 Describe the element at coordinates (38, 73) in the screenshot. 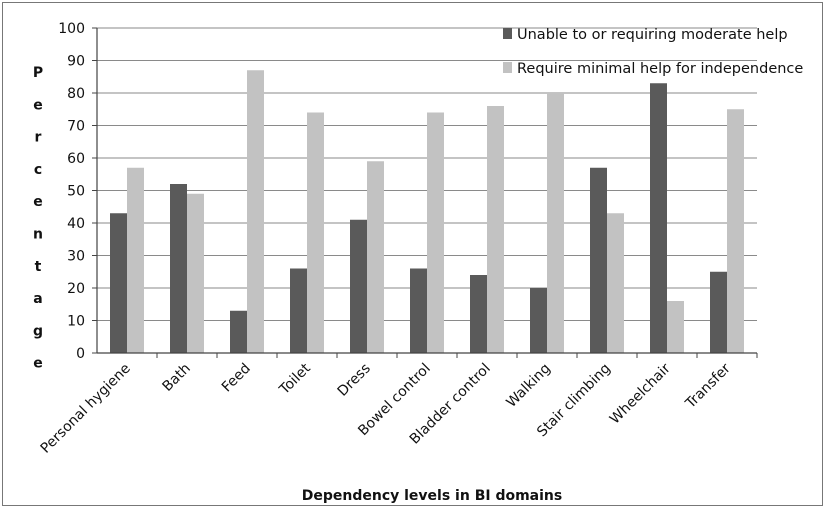

I see `y-axis-label-letter: P` at that location.